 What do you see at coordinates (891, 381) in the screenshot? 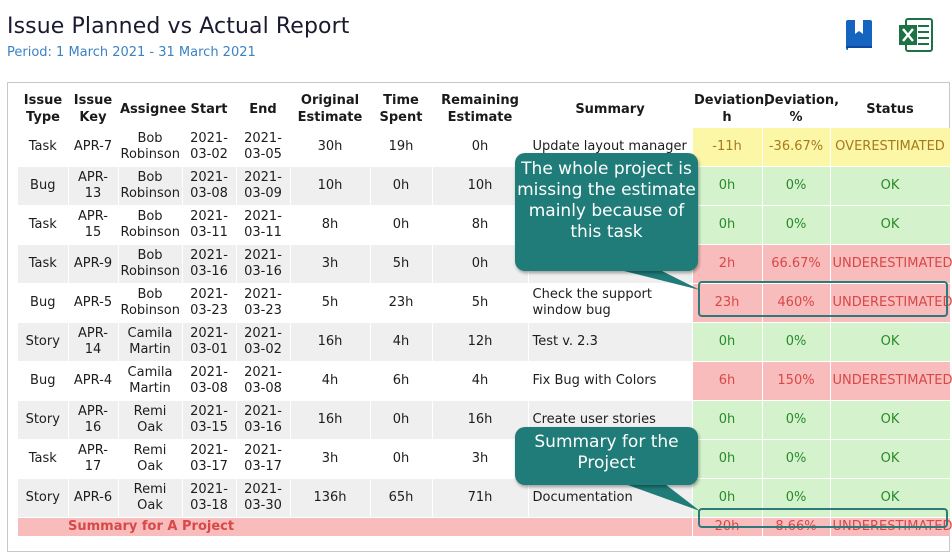
I see `cell-status: UNDERESTIMATED` at bounding box center [891, 381].